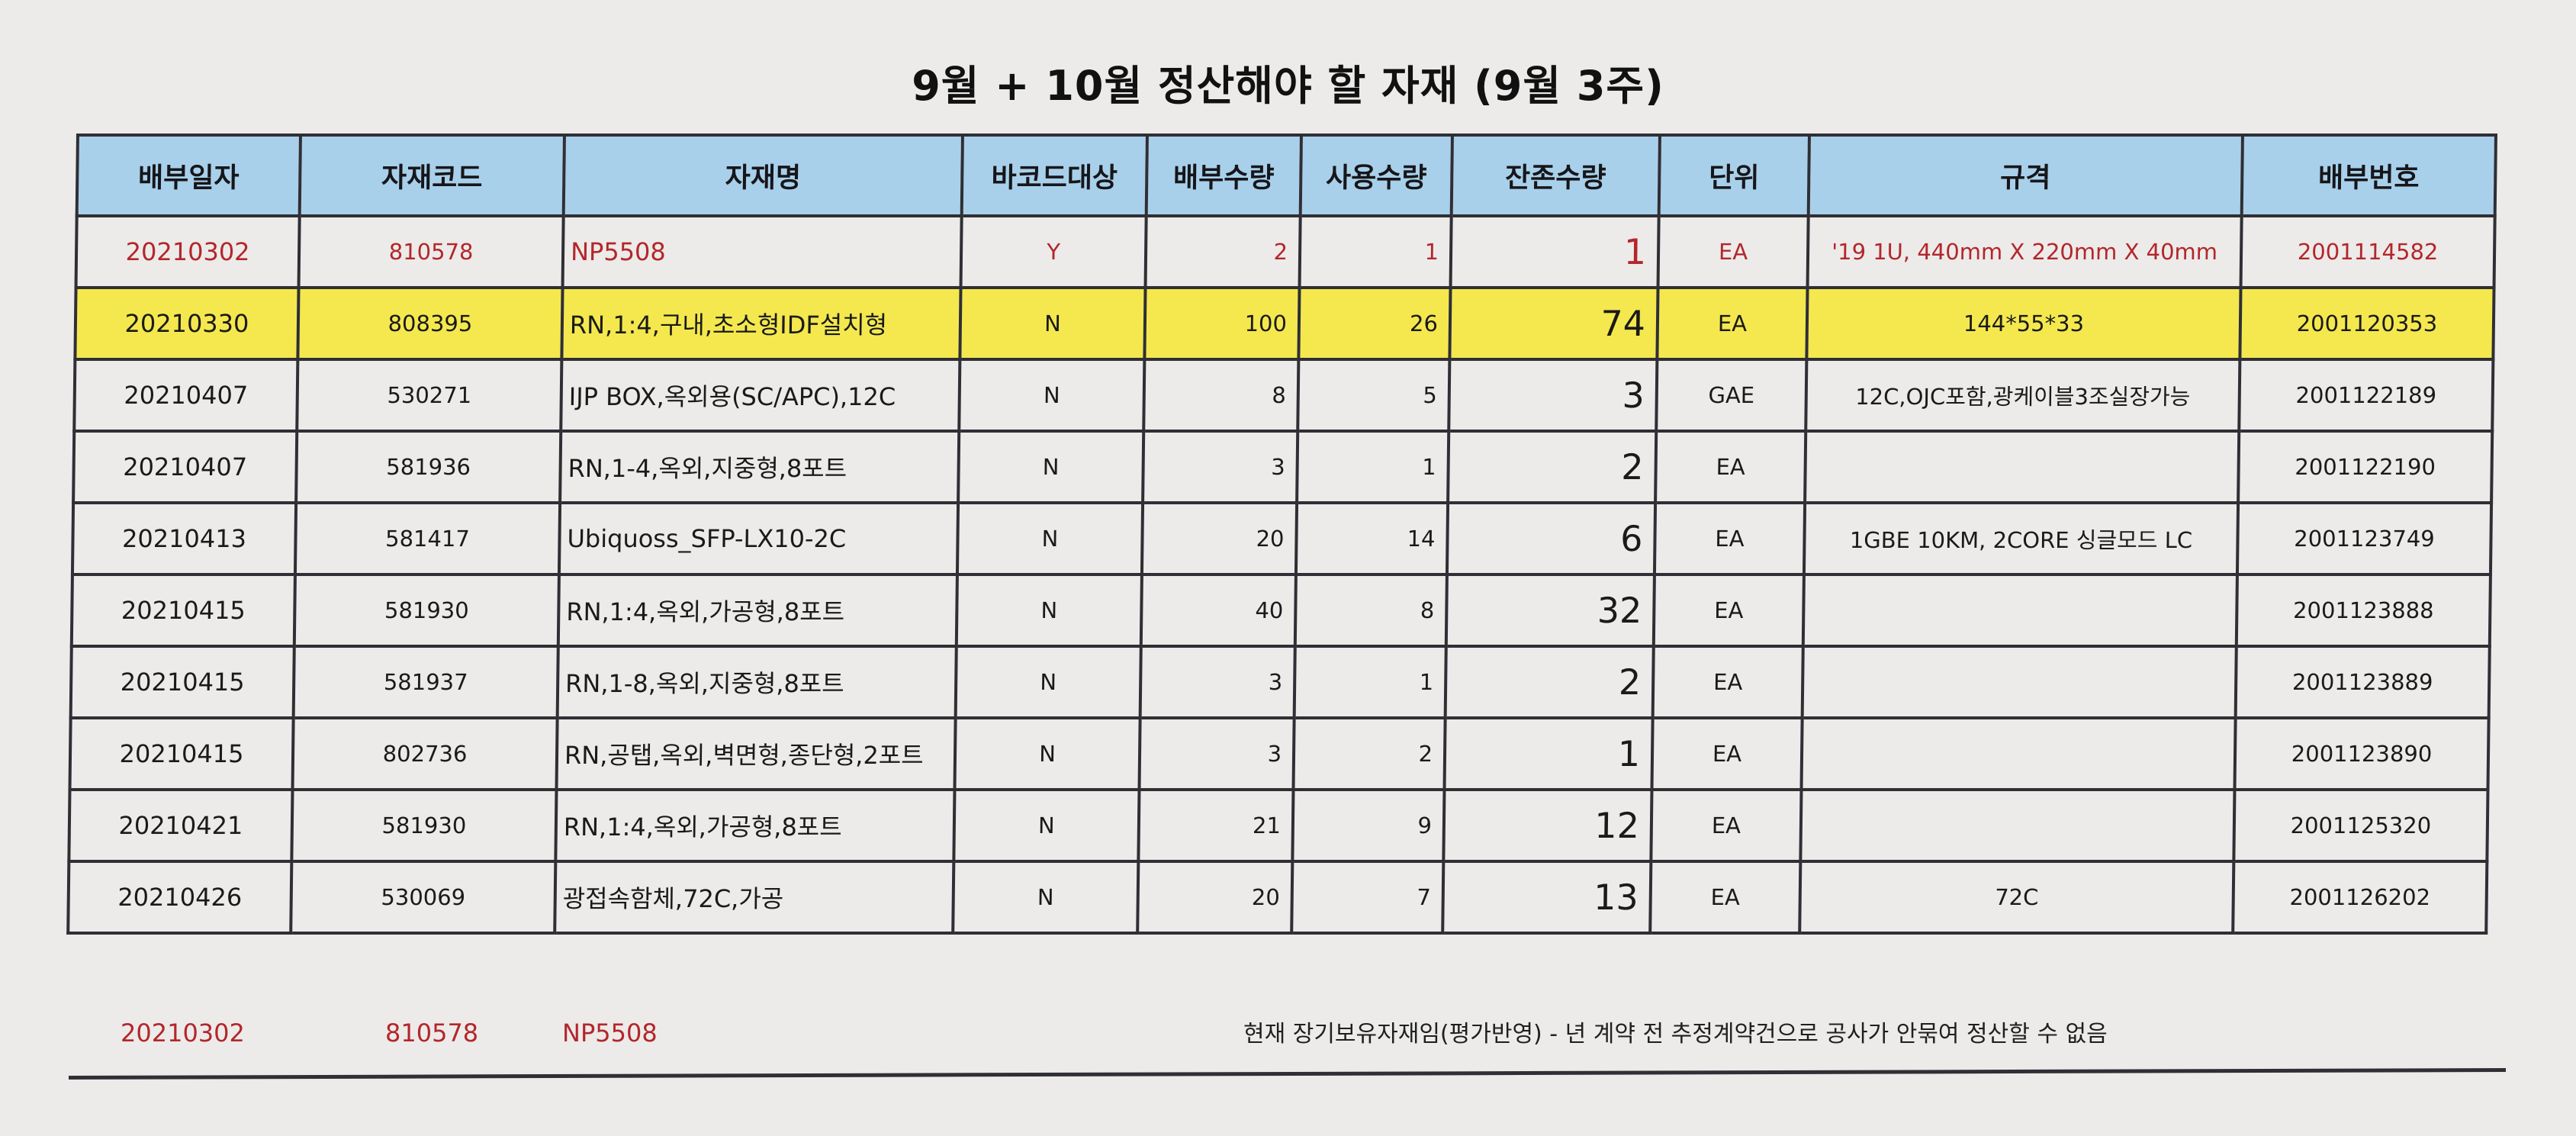 The height and width of the screenshot is (1136, 2576). I want to click on cell-remaining: 32, so click(1550, 610).